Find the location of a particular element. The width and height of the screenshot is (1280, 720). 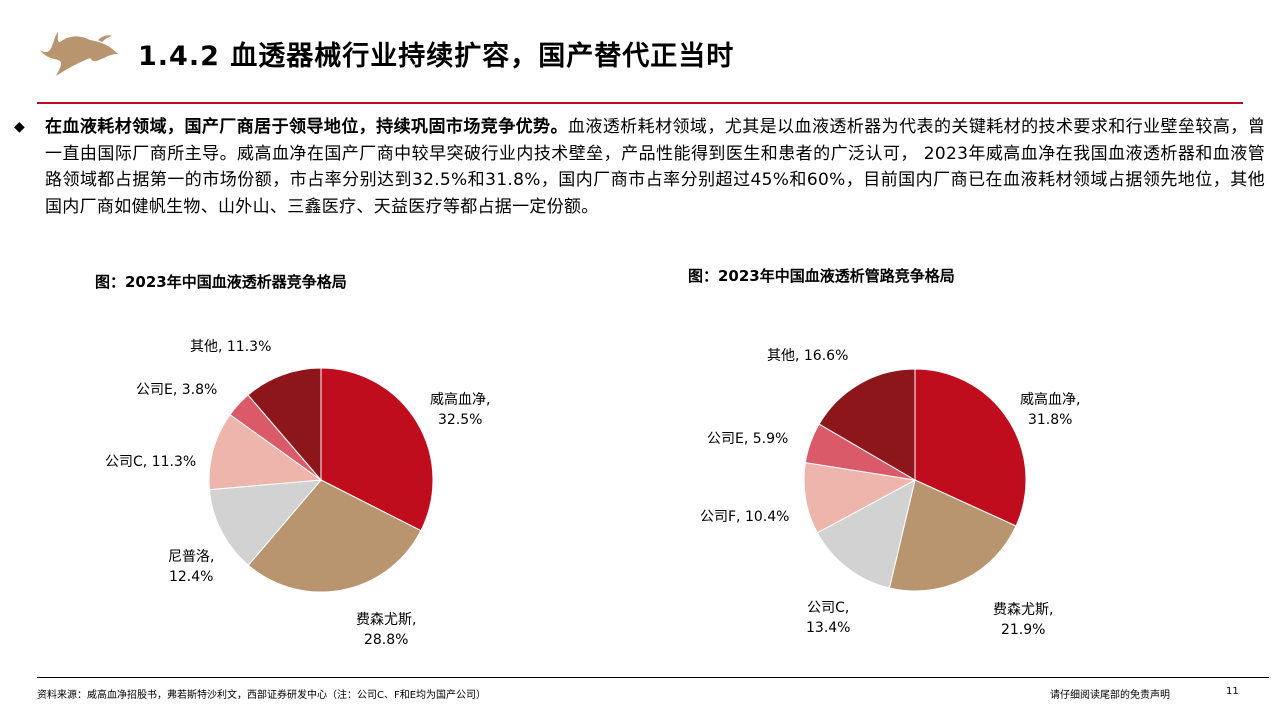

pie1-slice-威高血净 is located at coordinates (377, 449).